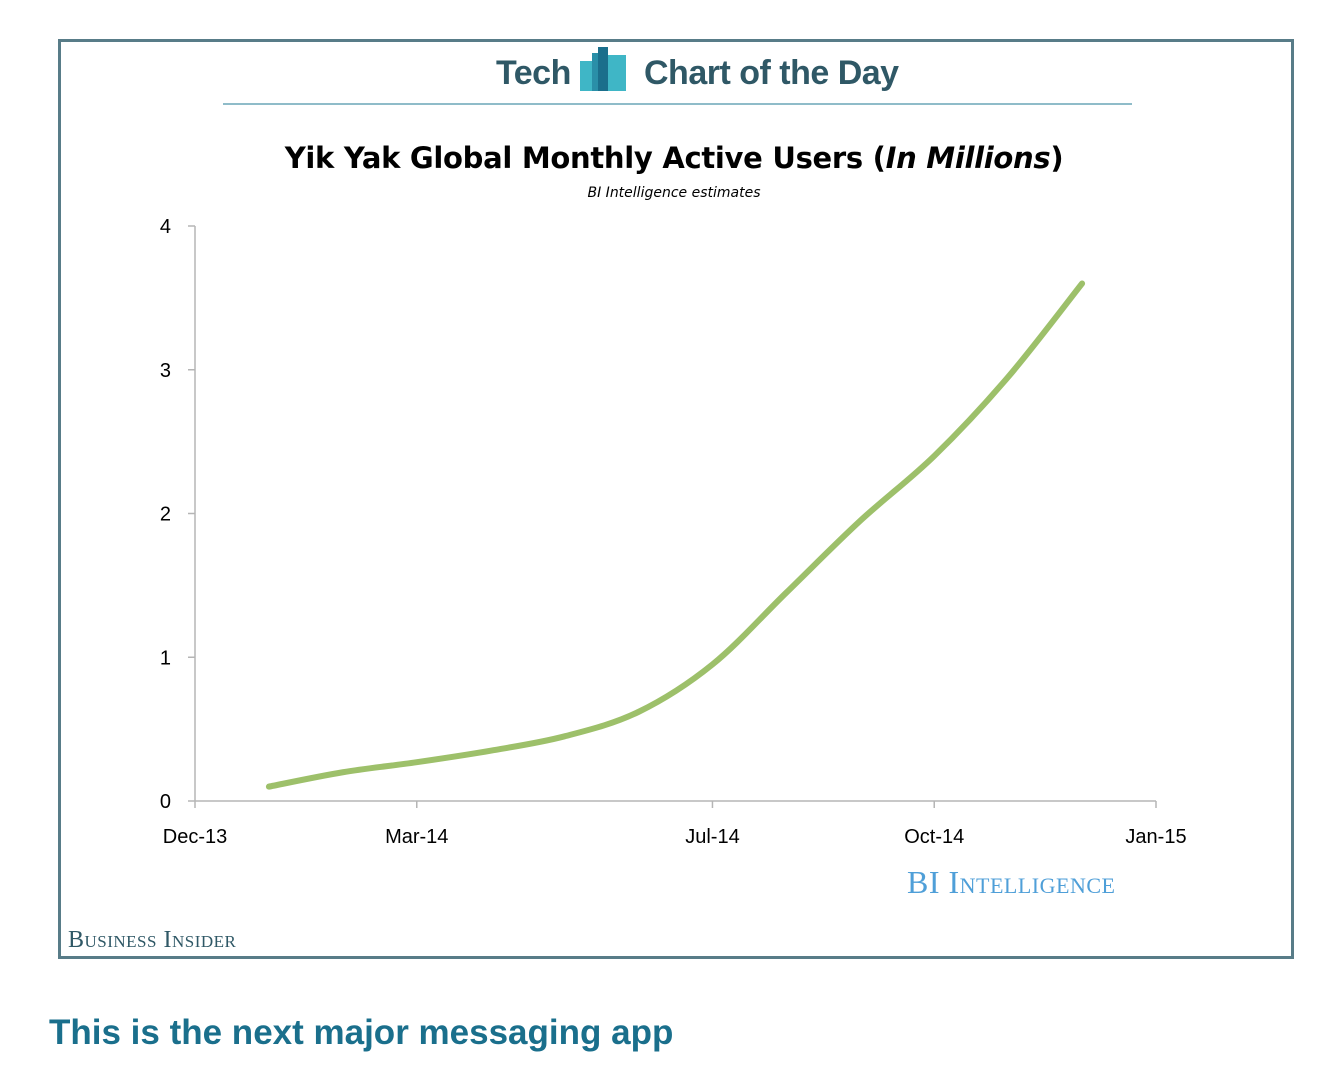 This screenshot has width=1338, height=1070. I want to click on chart-of-the-day-header: Tech Chart of the Day, so click(669, 74).